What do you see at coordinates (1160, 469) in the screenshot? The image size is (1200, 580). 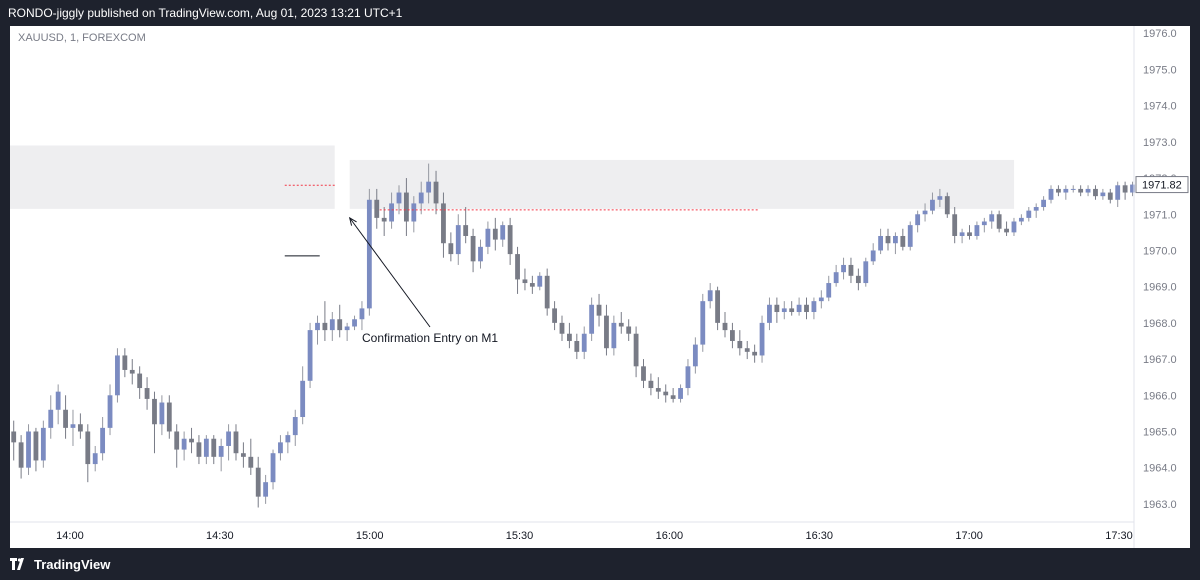 I see `price-tick-1: 1964.0` at bounding box center [1160, 469].